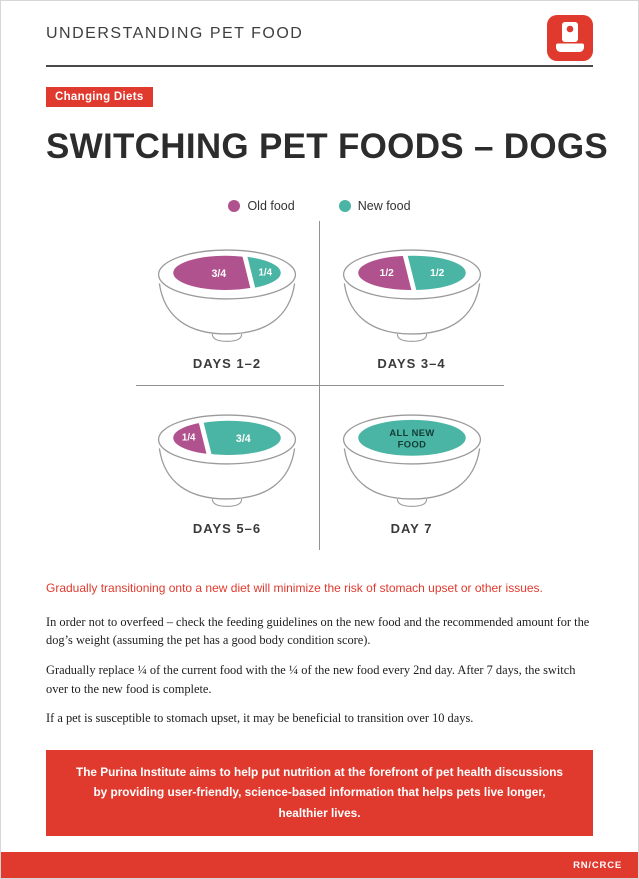 The width and height of the screenshot is (639, 879). I want to click on bowl-illustration-days-5-6: 1/4 3/4, so click(227, 460).